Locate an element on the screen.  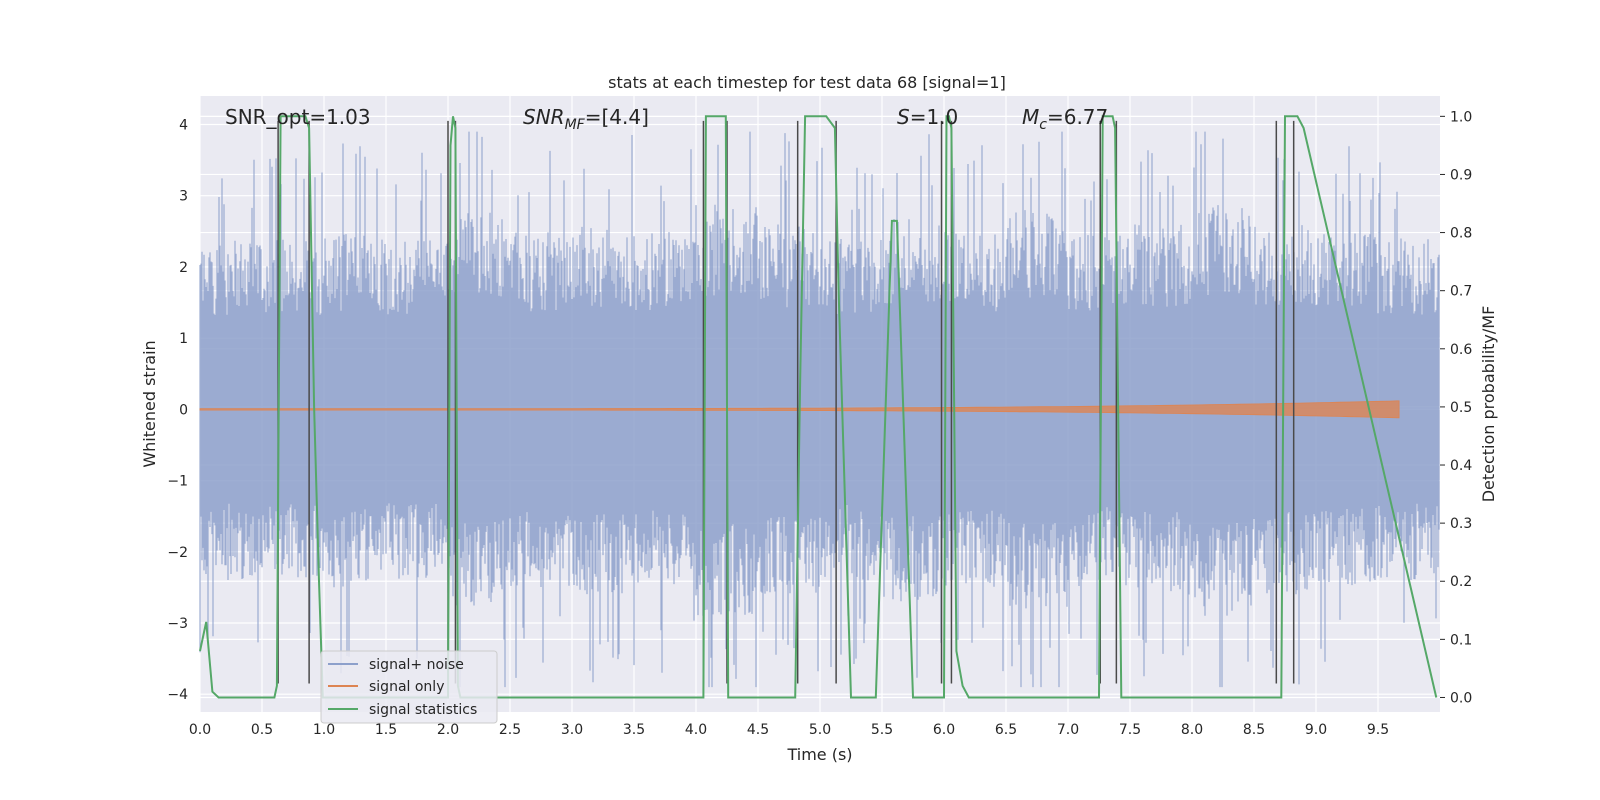
x-tick-label: 7.5 is located at coordinates (1130, 730).